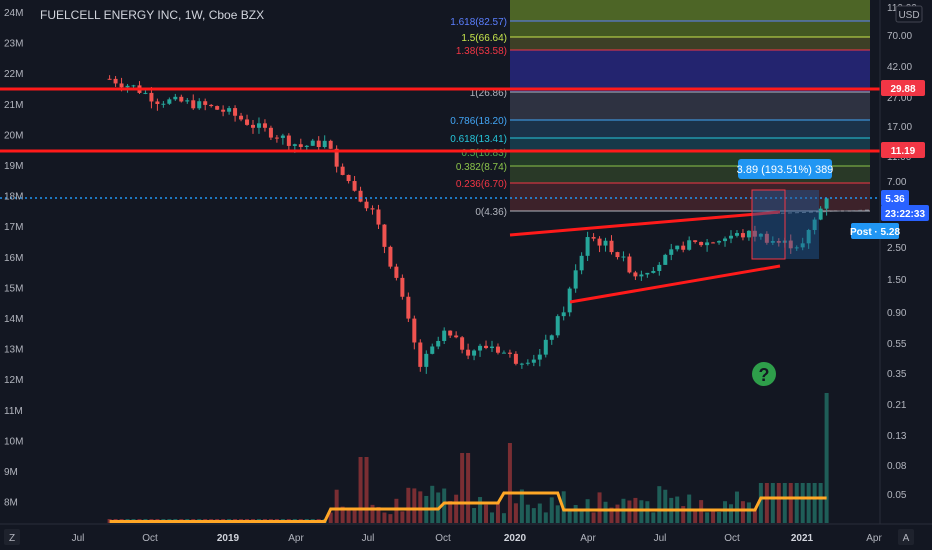 The height and width of the screenshot is (550, 932). I want to click on left-axis-label: 10M, so click(13, 441).